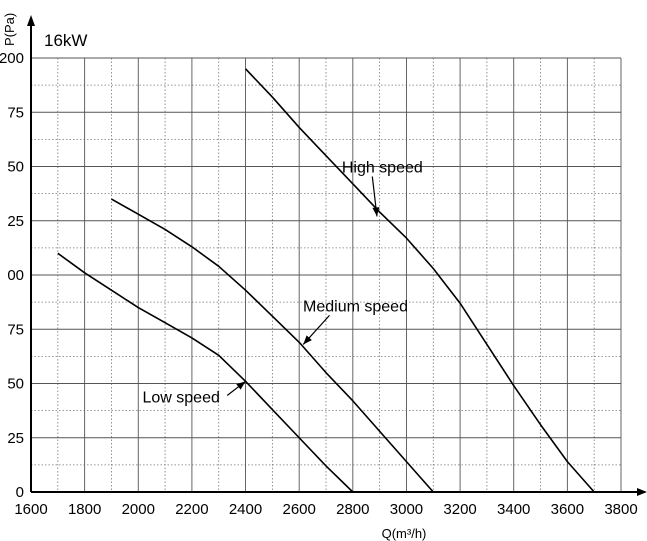  What do you see at coordinates (406, 509) in the screenshot?
I see `x-tick-label: 3000` at bounding box center [406, 509].